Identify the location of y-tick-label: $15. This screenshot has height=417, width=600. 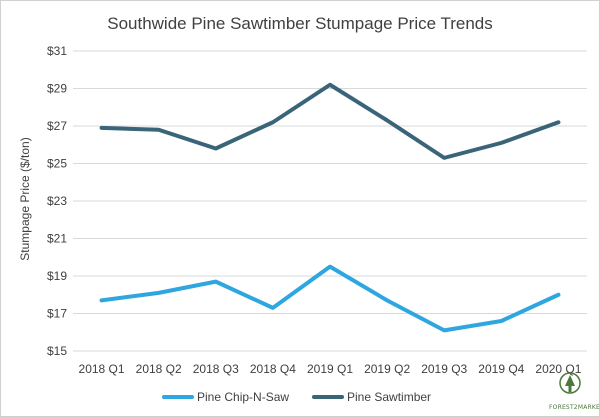
(57, 351).